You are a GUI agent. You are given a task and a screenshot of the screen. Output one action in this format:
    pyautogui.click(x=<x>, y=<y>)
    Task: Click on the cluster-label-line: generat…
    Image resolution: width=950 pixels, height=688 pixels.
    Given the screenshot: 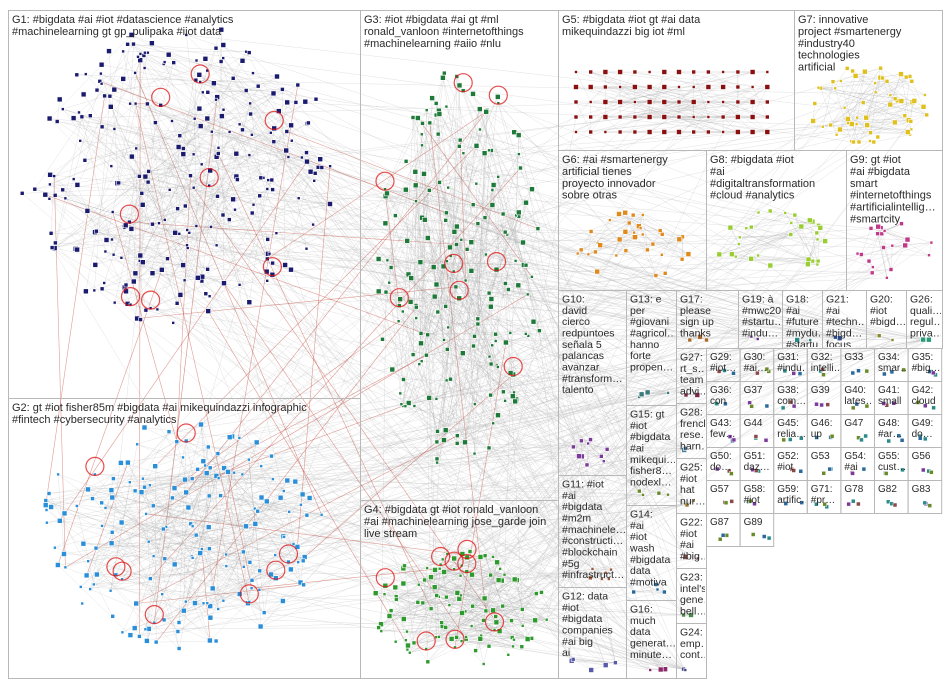 What is the action you would take?
    pyautogui.click(x=653, y=644)
    